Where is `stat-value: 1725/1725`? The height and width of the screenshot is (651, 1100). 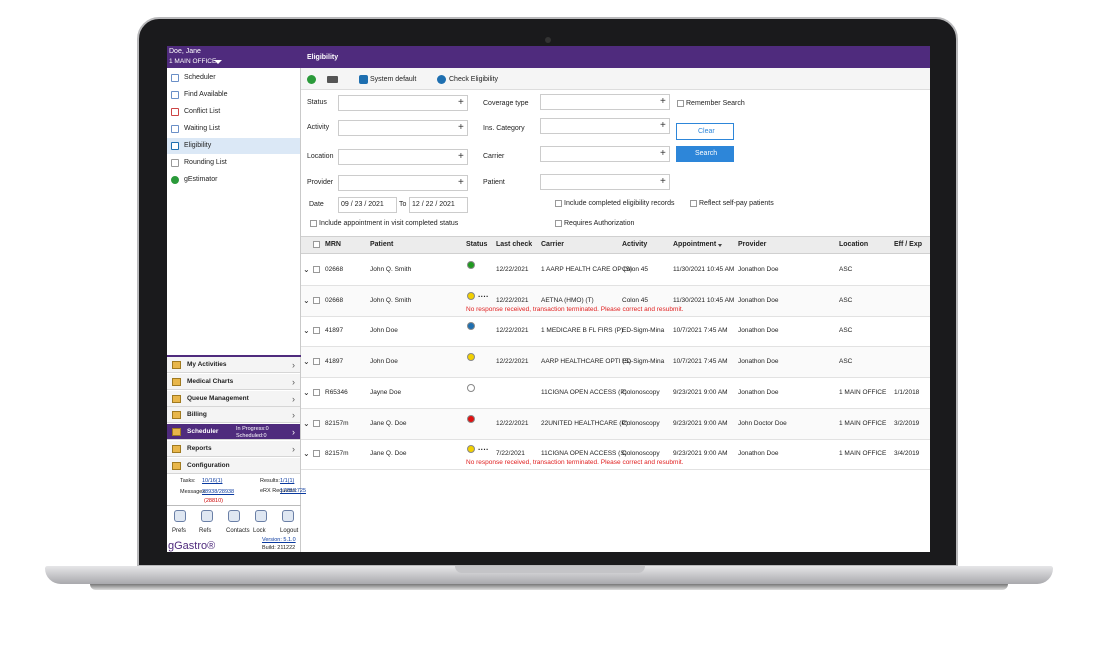
stat-value: 1725/1725 is located at coordinates (293, 491).